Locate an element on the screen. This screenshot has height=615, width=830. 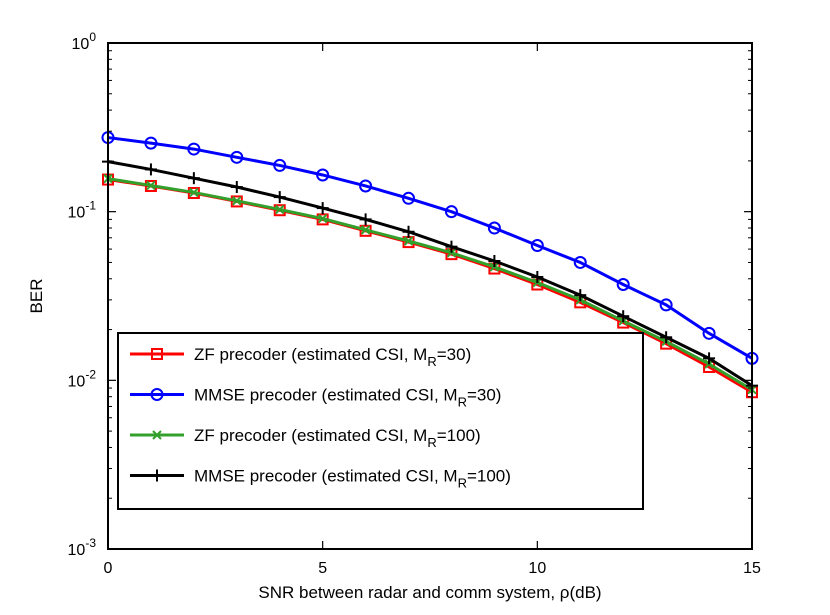
legend-label: MMSE precoder (estimated CSI, MR=100) is located at coordinates (352, 479).